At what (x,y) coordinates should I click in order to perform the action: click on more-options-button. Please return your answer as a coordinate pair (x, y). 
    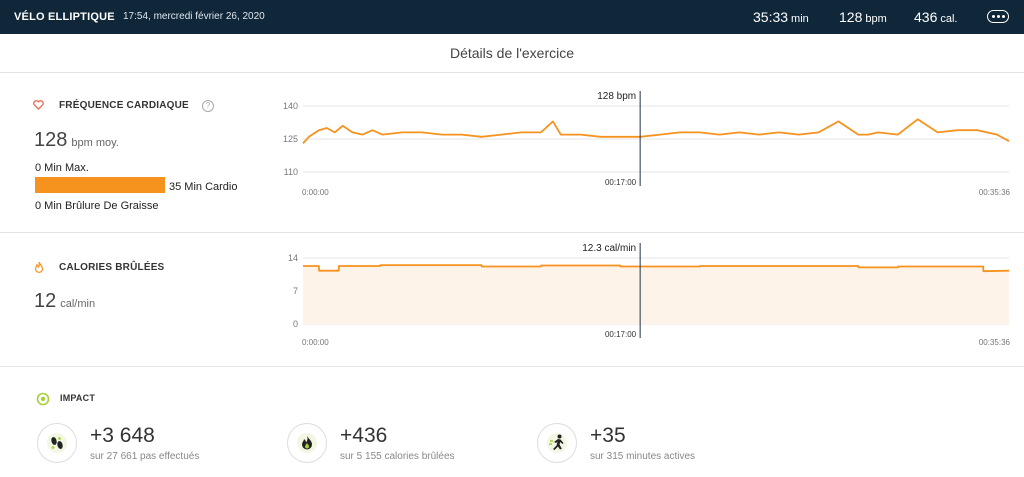
    Looking at the image, I should click on (998, 16).